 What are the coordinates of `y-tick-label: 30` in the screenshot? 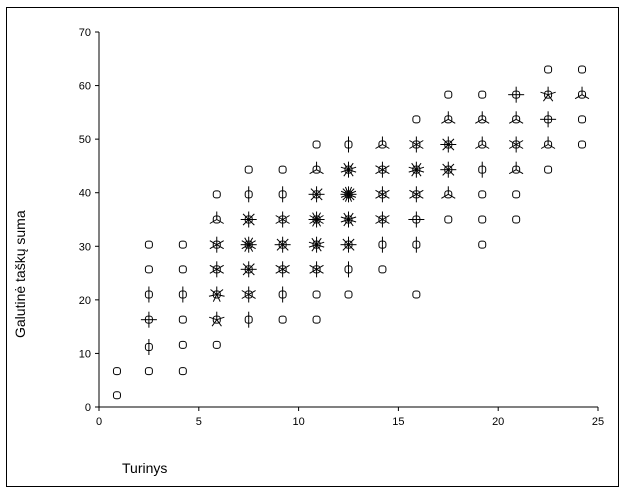 It's located at (85, 247).